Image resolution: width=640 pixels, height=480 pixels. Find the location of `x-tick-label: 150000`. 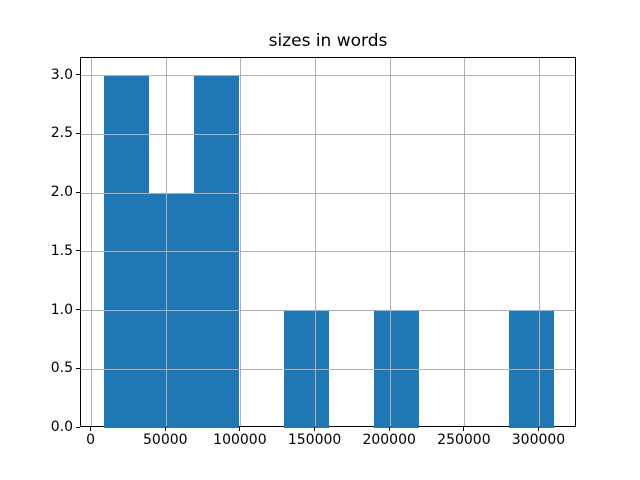

x-tick-label: 150000 is located at coordinates (314, 440).